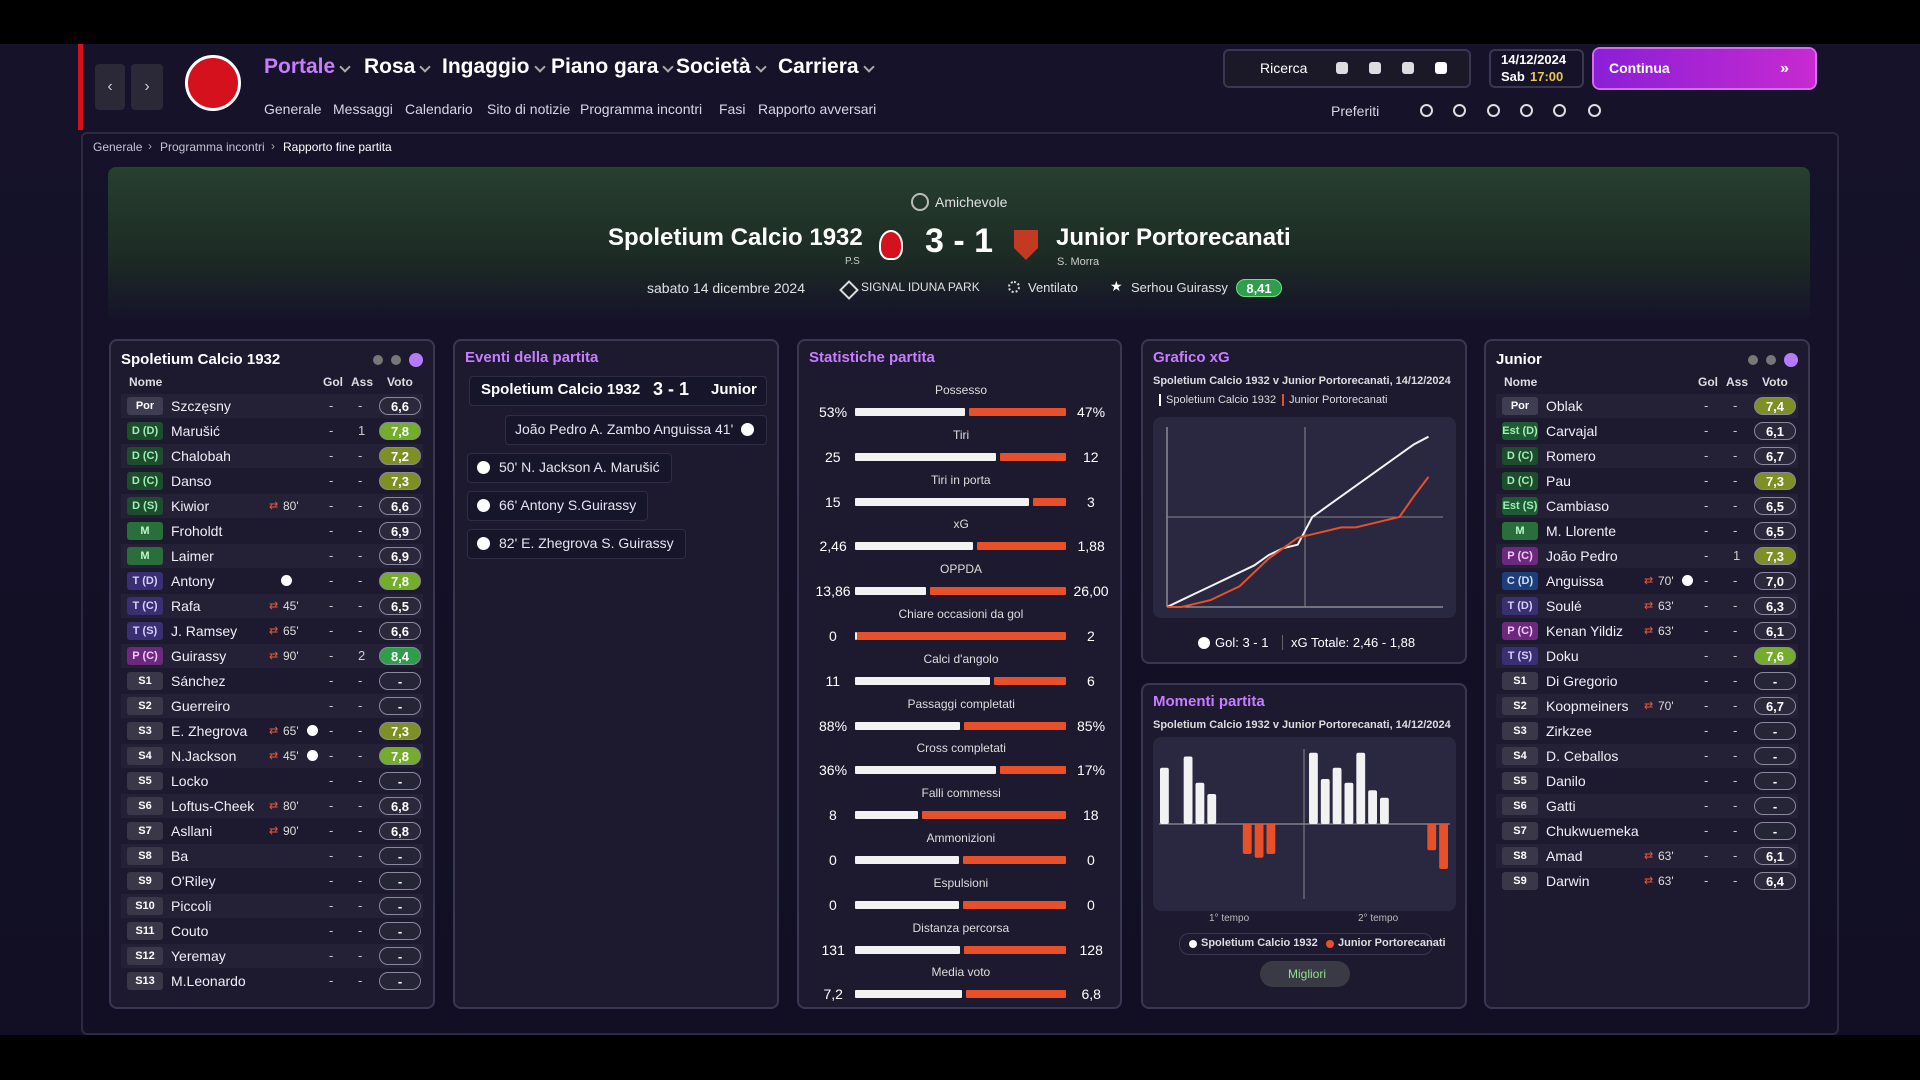 This screenshot has height=1080, width=1920. What do you see at coordinates (213, 806) in the screenshot?
I see `player-name: Loftus-Cheek` at bounding box center [213, 806].